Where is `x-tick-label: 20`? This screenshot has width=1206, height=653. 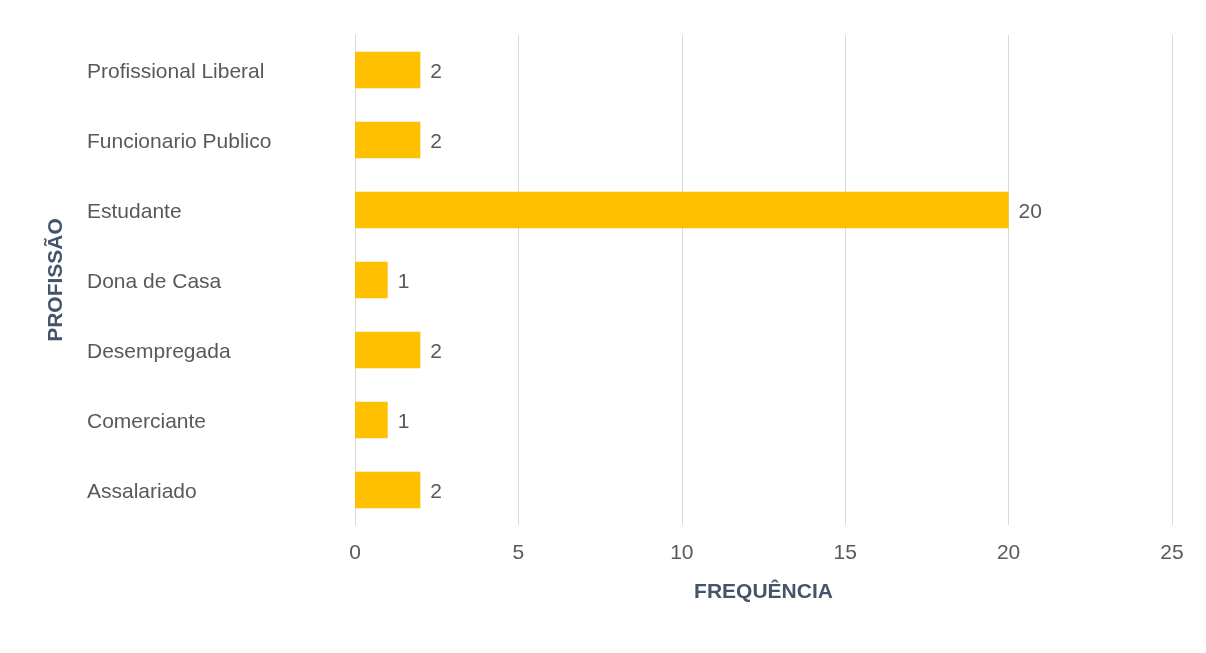 x-tick-label: 20 is located at coordinates (1008, 551).